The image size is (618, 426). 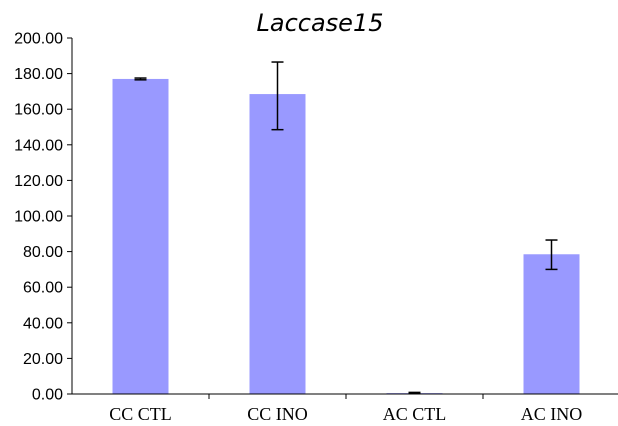 What do you see at coordinates (43, 323) in the screenshot?
I see `y-tick-label: 40.00` at bounding box center [43, 323].